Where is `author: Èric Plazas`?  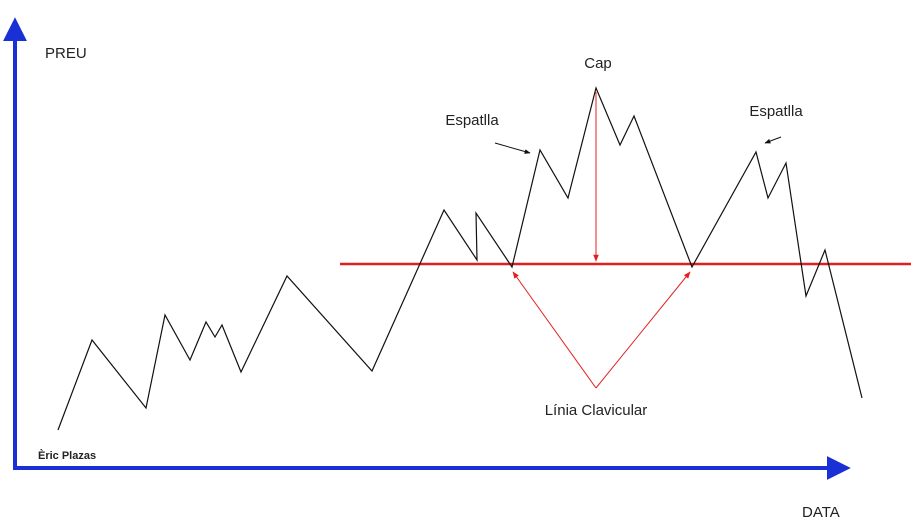 author: Èric Plazas is located at coordinates (67, 455).